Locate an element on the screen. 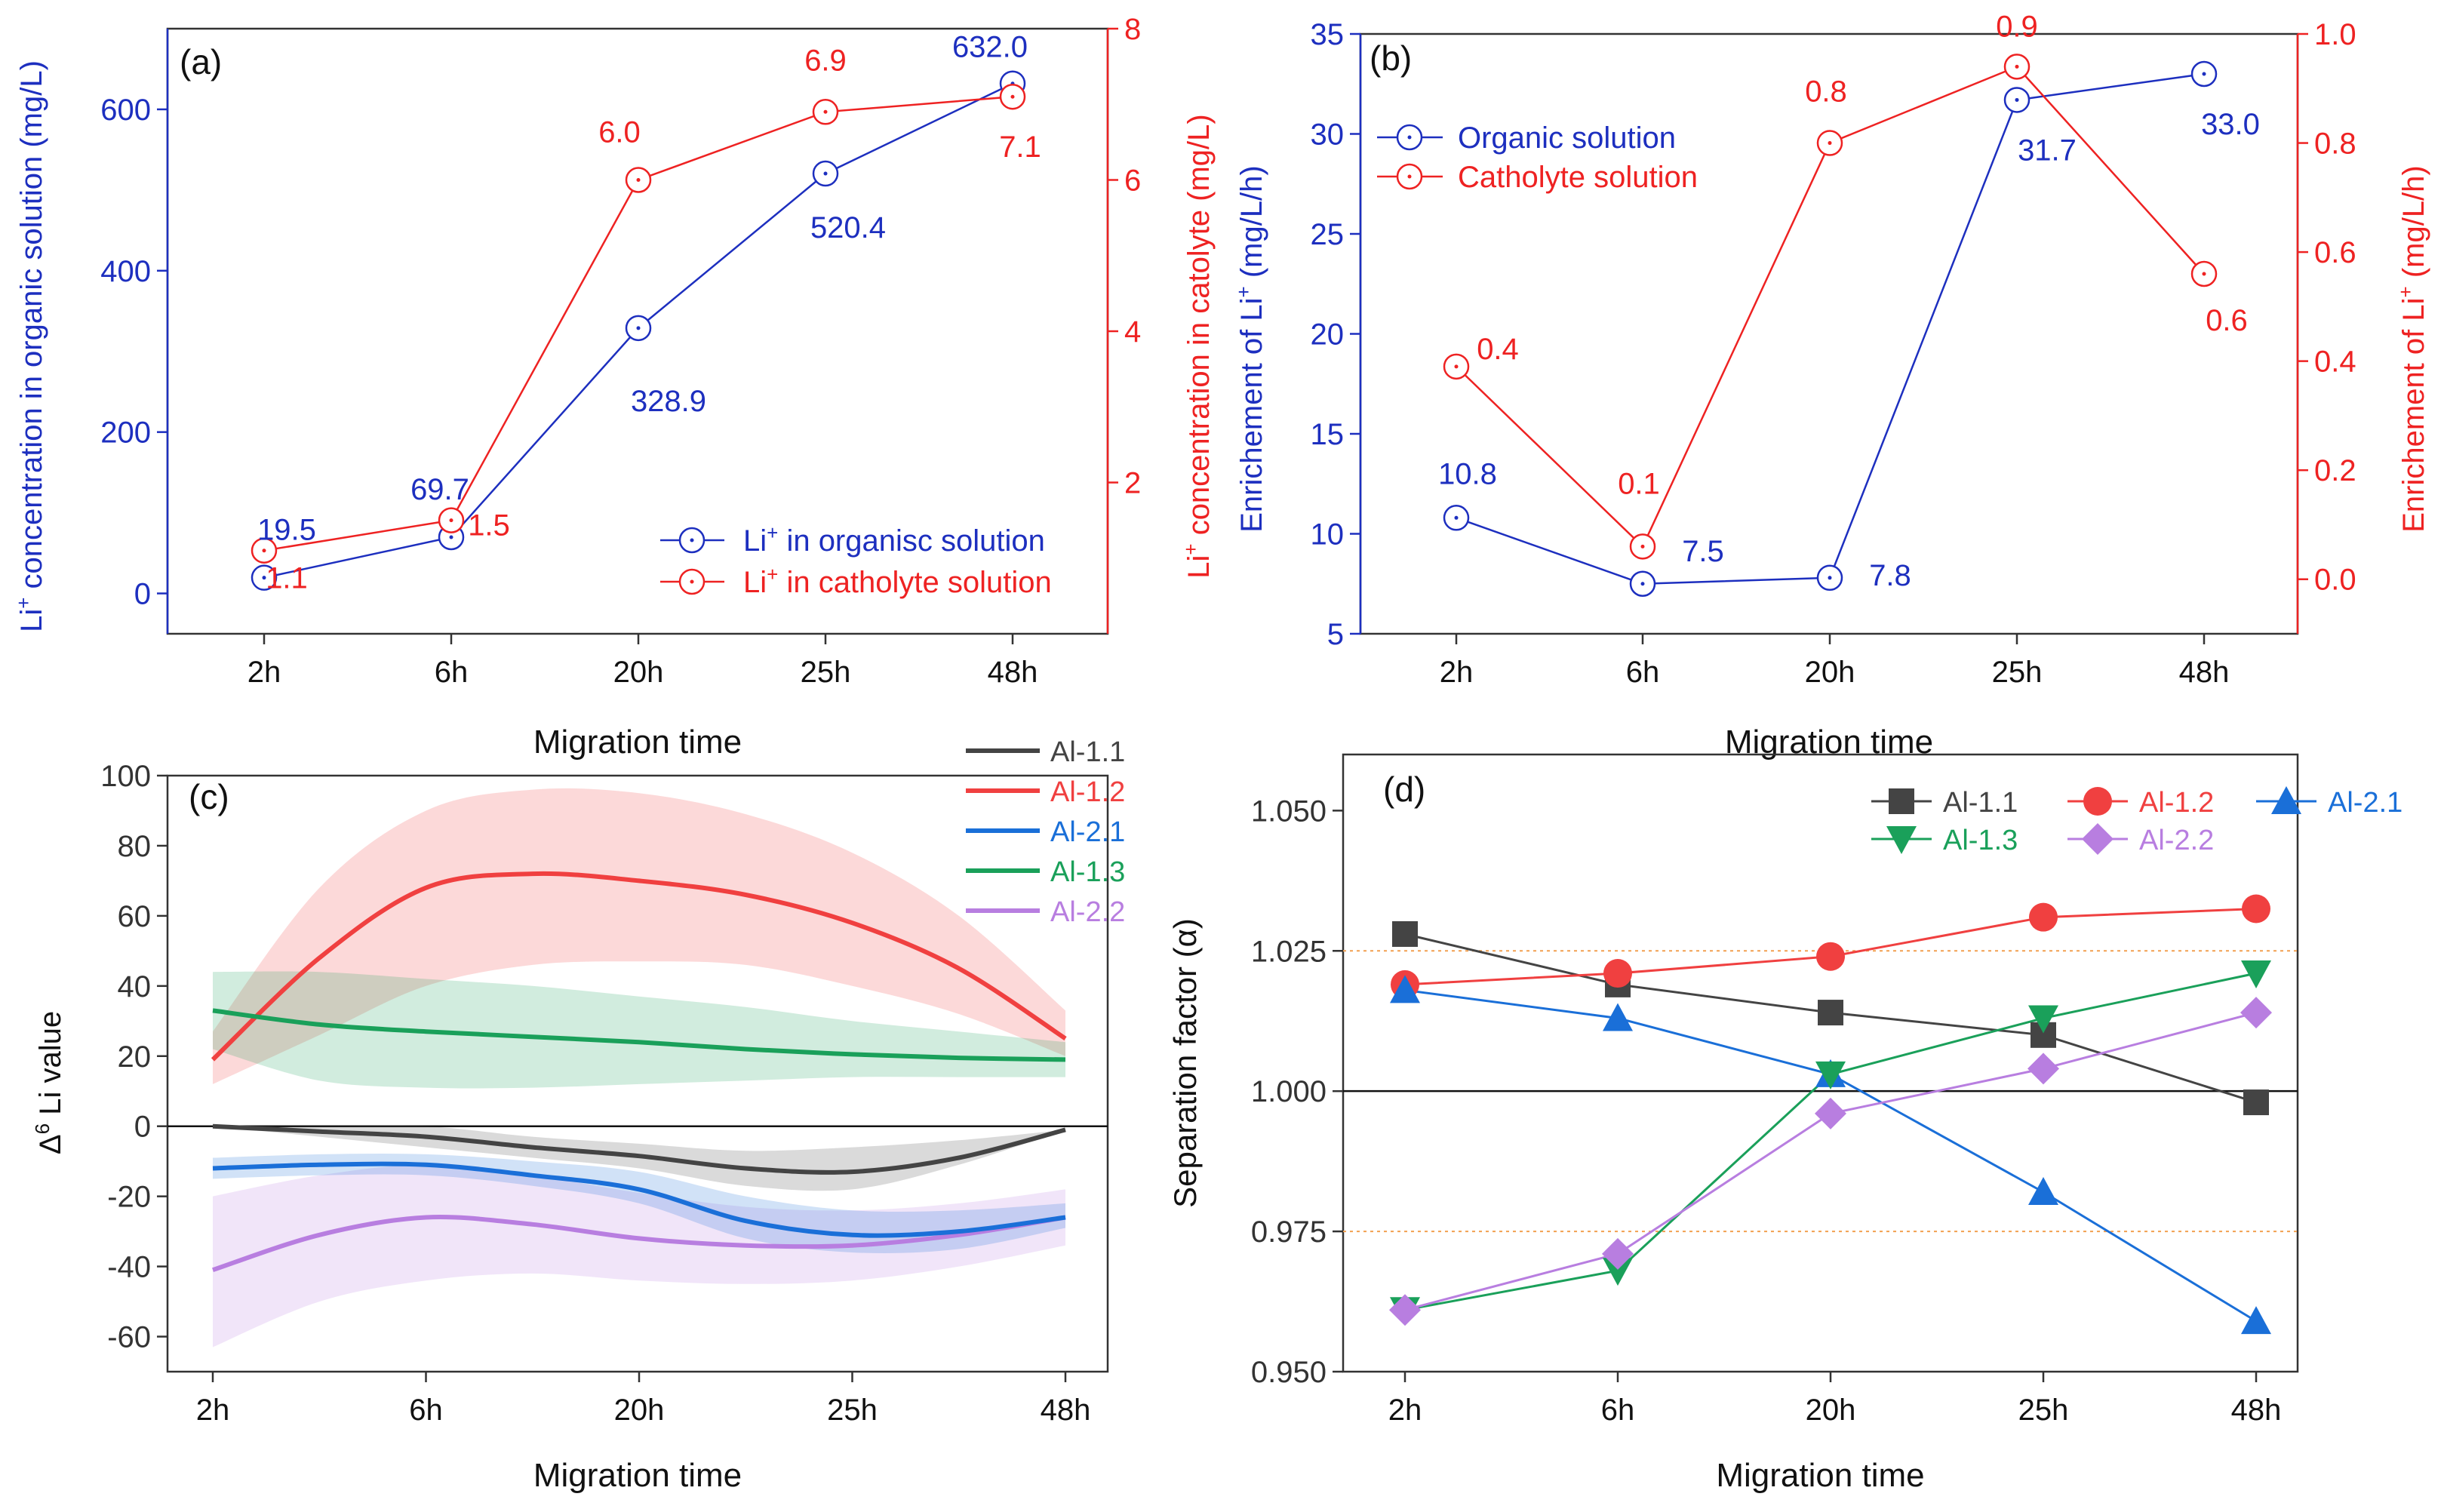  y-tick-label: 35 is located at coordinates (1328, 34).